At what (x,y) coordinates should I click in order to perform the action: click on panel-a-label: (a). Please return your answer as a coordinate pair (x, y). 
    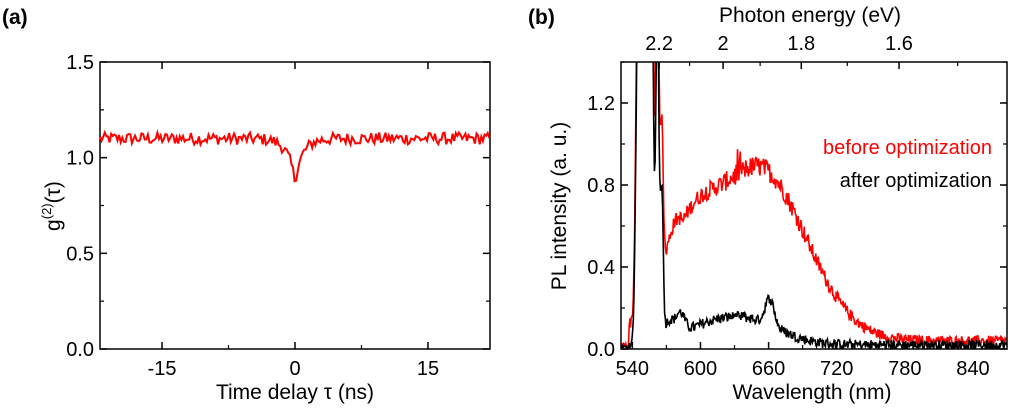
    Looking at the image, I should click on (15, 17).